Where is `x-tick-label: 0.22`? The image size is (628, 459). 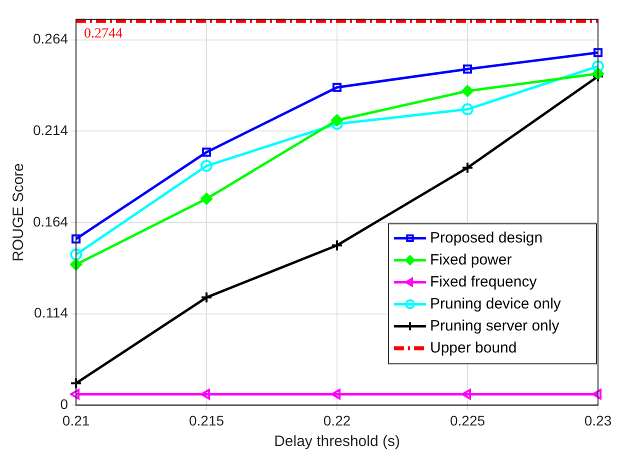
x-tick-label: 0.22 is located at coordinates (337, 420).